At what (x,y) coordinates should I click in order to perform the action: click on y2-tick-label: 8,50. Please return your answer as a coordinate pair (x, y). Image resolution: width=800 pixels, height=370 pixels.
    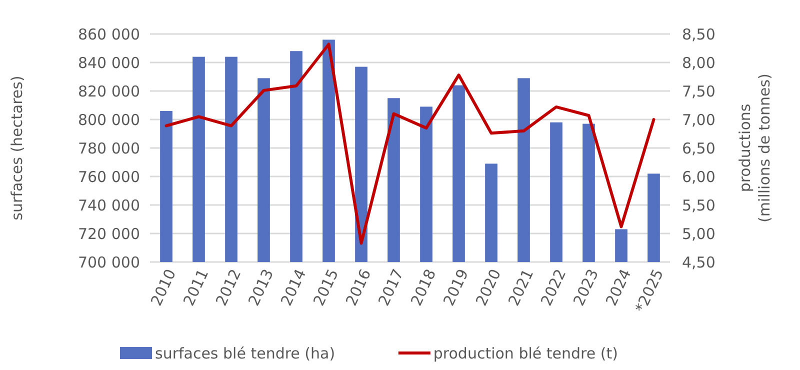
    Looking at the image, I should click on (699, 34).